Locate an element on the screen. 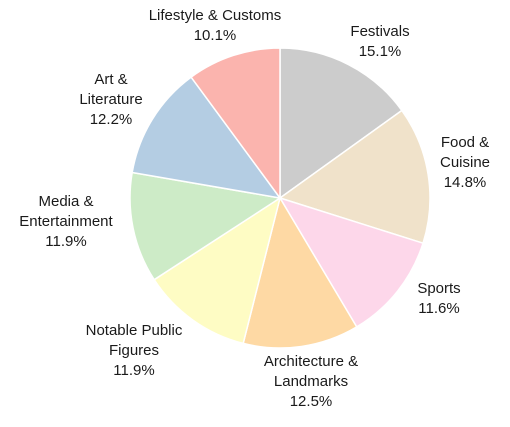 The image size is (510, 427). slice-category-label: Sports is located at coordinates (438, 288).